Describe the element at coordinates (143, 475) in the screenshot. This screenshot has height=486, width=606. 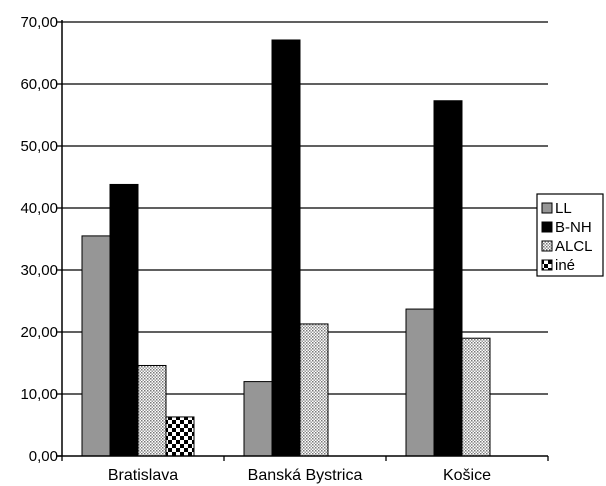
I see `x-category-label: Bratislava` at that location.